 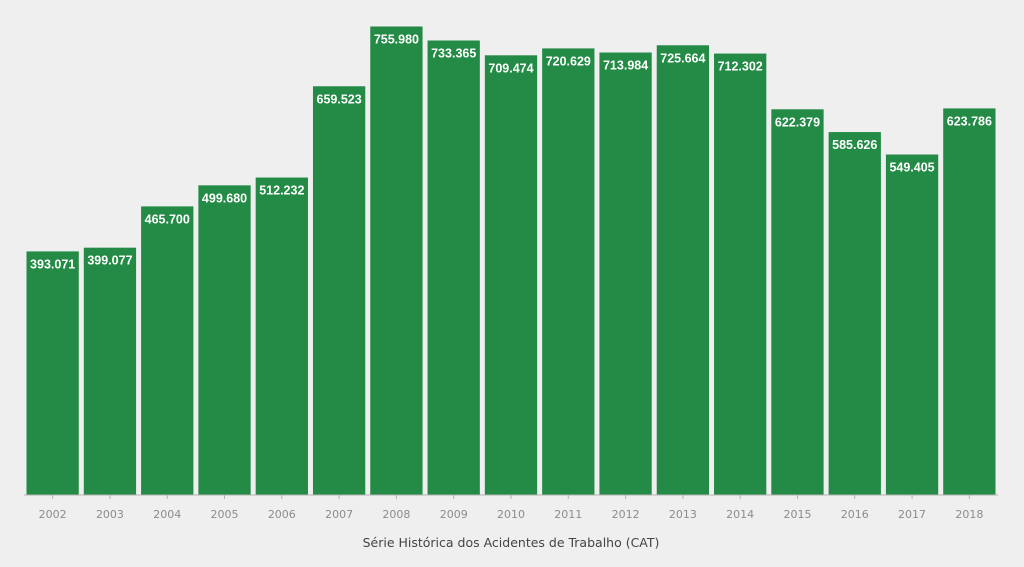 What do you see at coordinates (339, 99) in the screenshot?
I see `bar-value-label-2007: 659.523` at bounding box center [339, 99].